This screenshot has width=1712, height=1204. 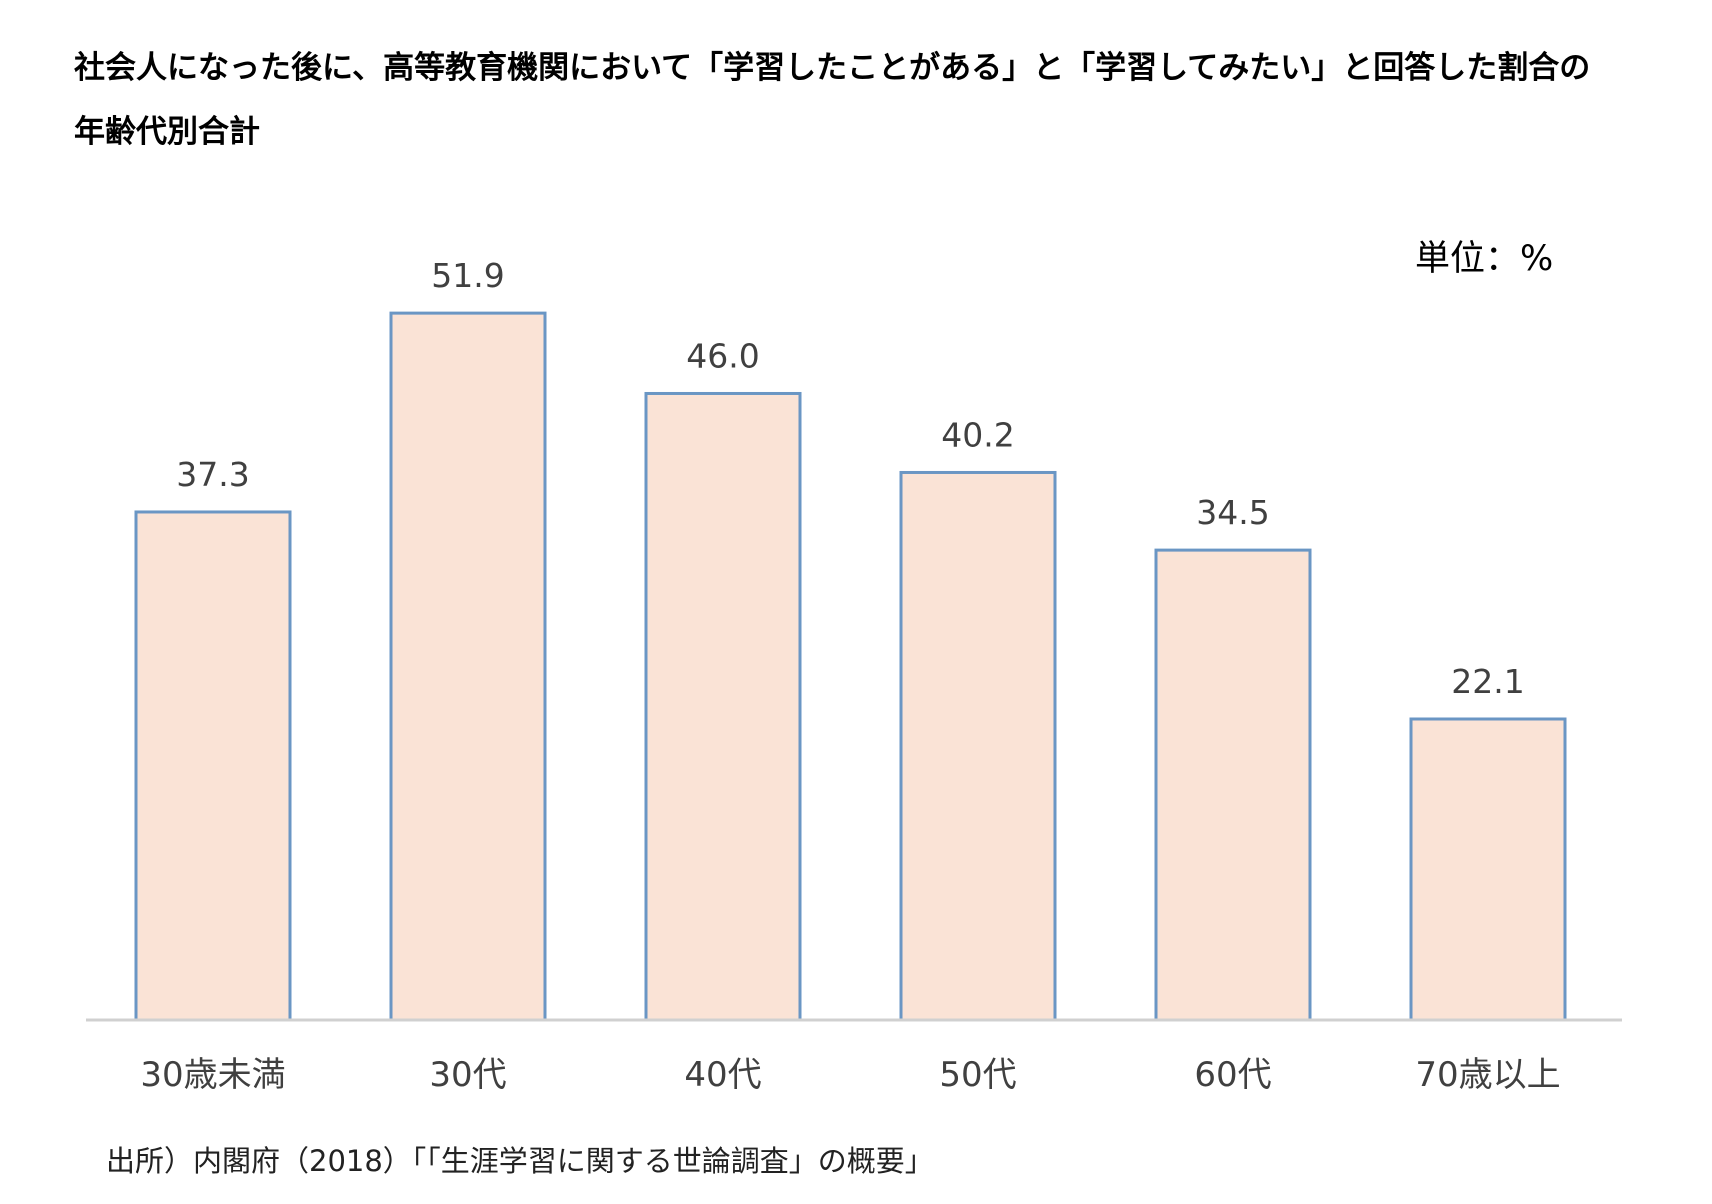 I want to click on x-tick-label-2: 30代, so click(x=467, y=1075).